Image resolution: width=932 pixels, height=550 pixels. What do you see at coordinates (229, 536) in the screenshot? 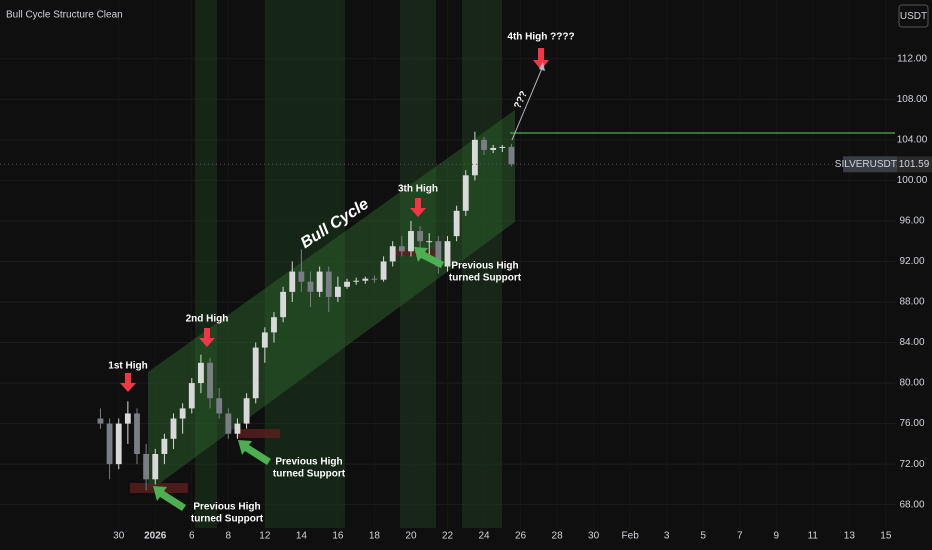
I see `x-tick-label: 8` at bounding box center [229, 536].